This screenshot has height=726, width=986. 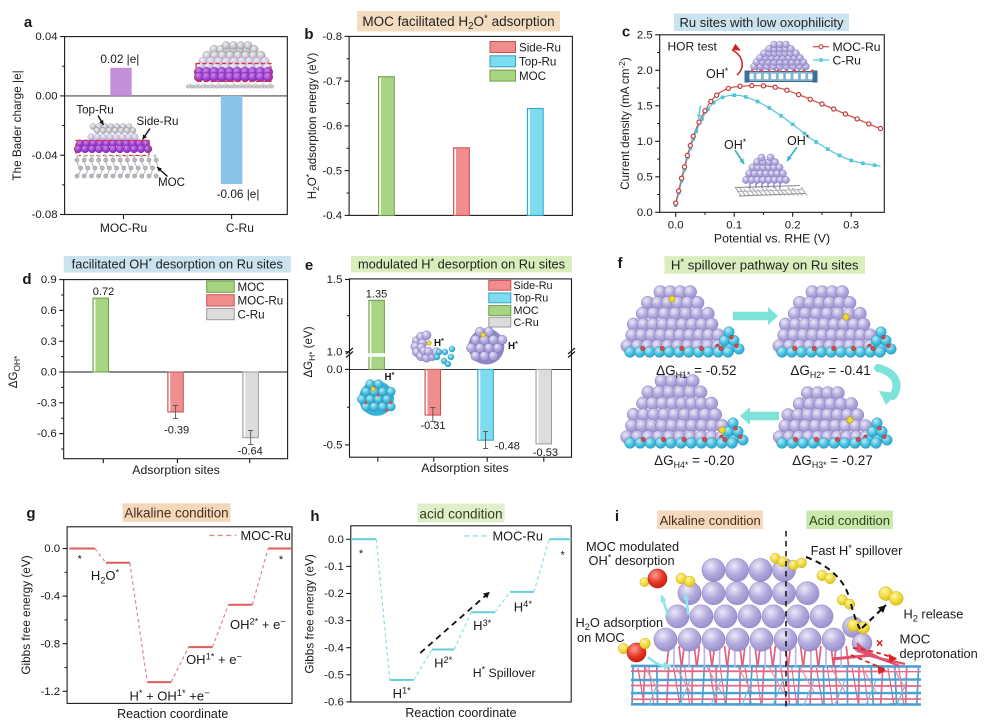 I want to click on svg-text: OH*​ desorption, so click(x=632, y=560).